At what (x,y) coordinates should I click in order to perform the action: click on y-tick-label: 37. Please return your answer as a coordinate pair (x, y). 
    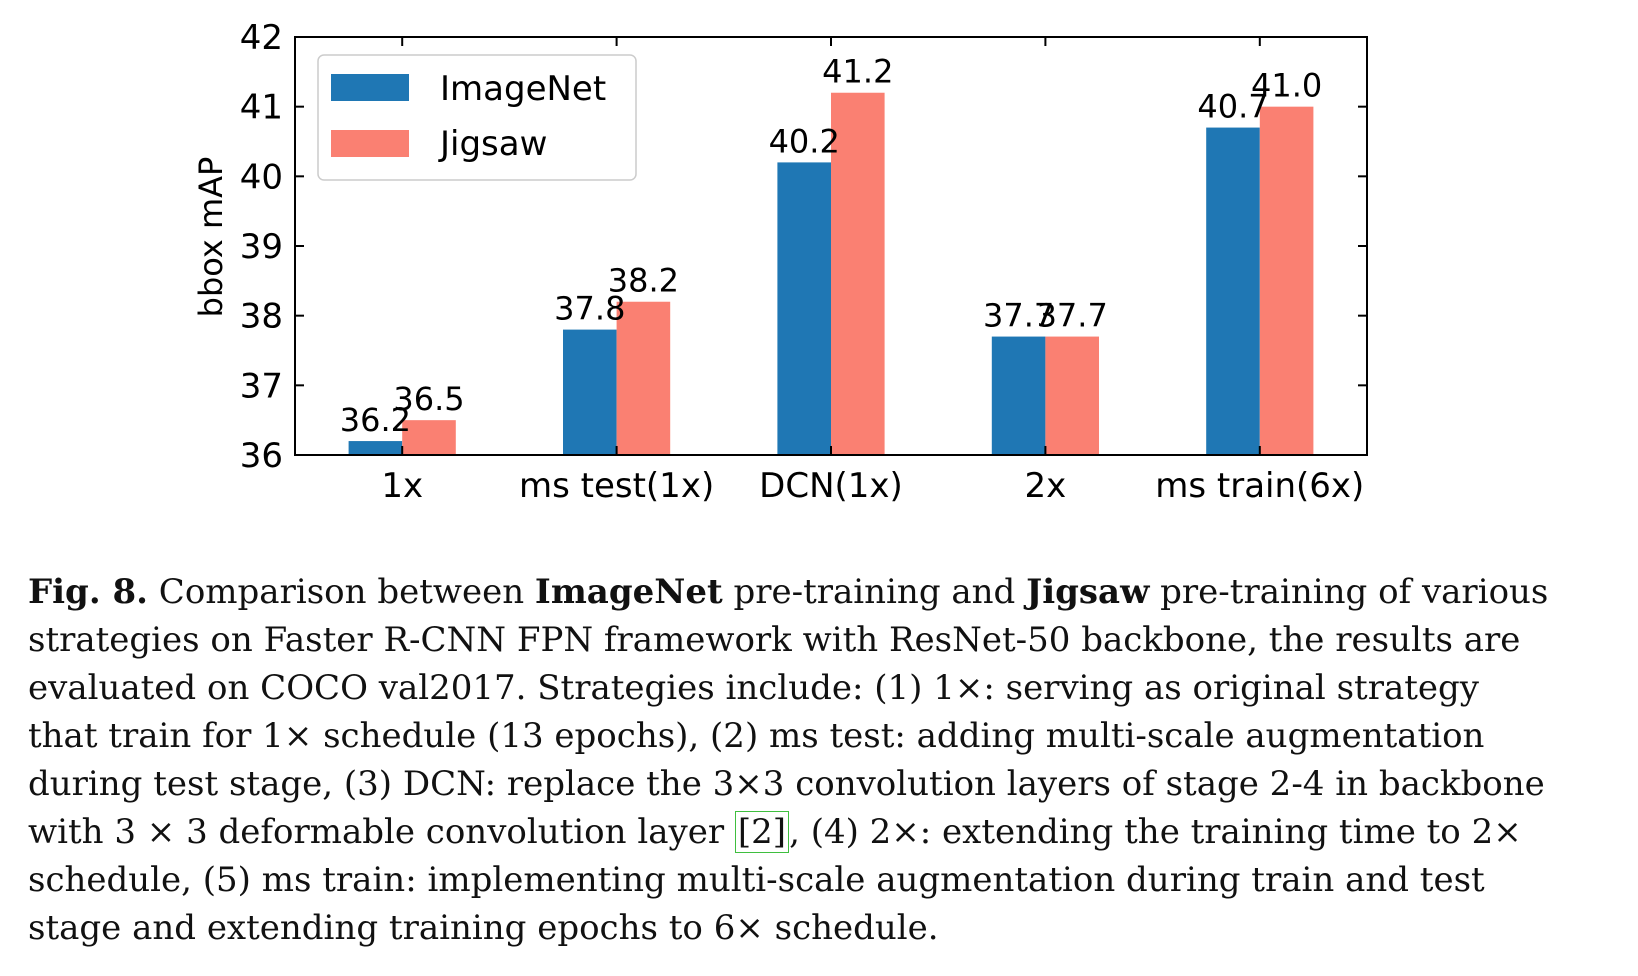
    Looking at the image, I should click on (261, 386).